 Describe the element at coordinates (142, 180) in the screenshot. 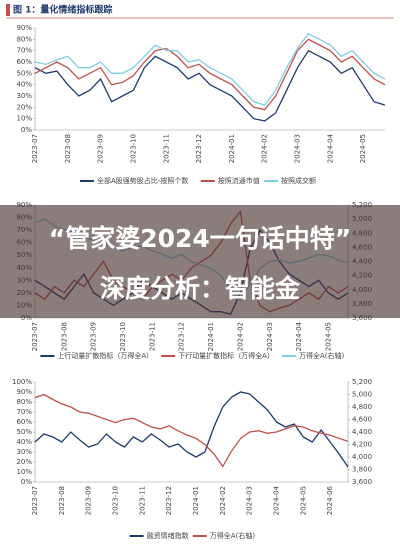

I see `legend-label: 全部A股强势股占比-按照个数` at that location.